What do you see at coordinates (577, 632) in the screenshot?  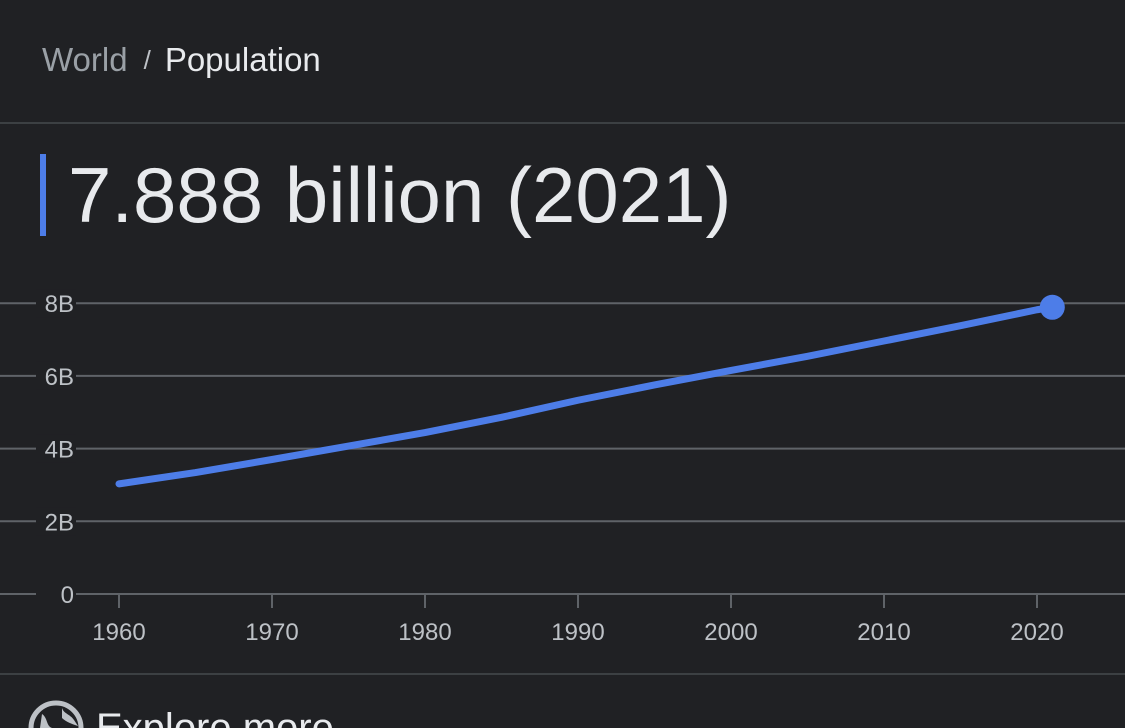 I see `x-tick-label-1990: 1990` at bounding box center [577, 632].